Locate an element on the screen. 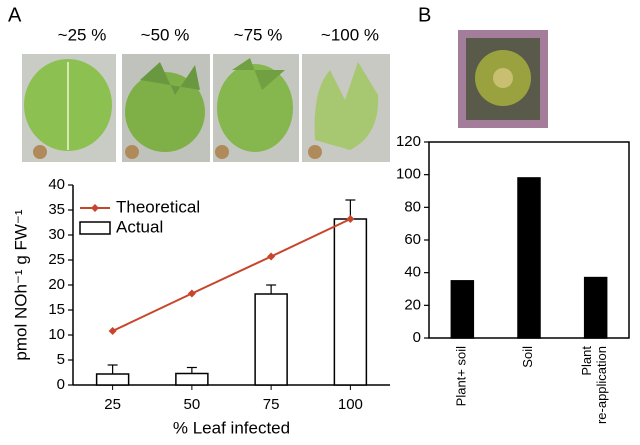  y-tick-label: 30 is located at coordinates (56, 234).